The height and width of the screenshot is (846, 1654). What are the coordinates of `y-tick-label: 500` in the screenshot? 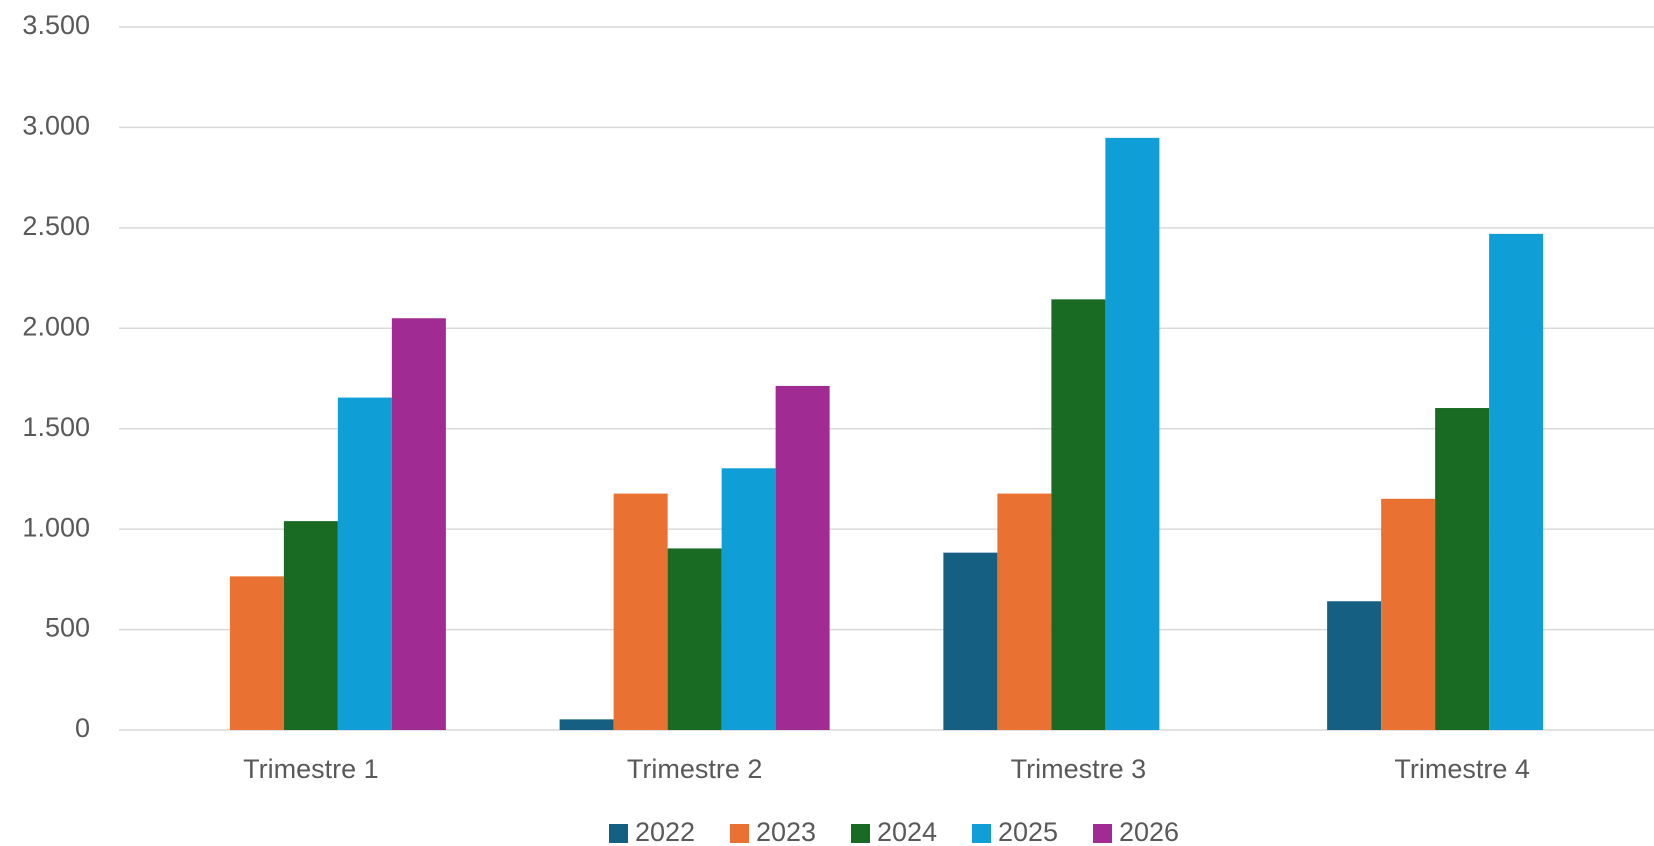 It's located at (67, 628).